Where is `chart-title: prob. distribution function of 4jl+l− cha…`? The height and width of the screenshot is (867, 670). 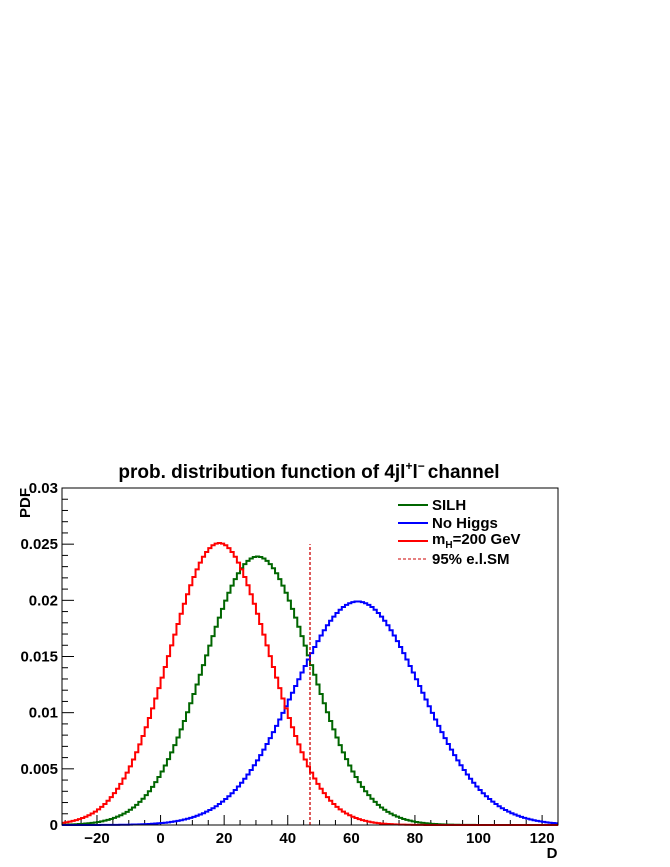 chart-title: prob. distribution function of 4jl+l− cha… is located at coordinates (308, 471).